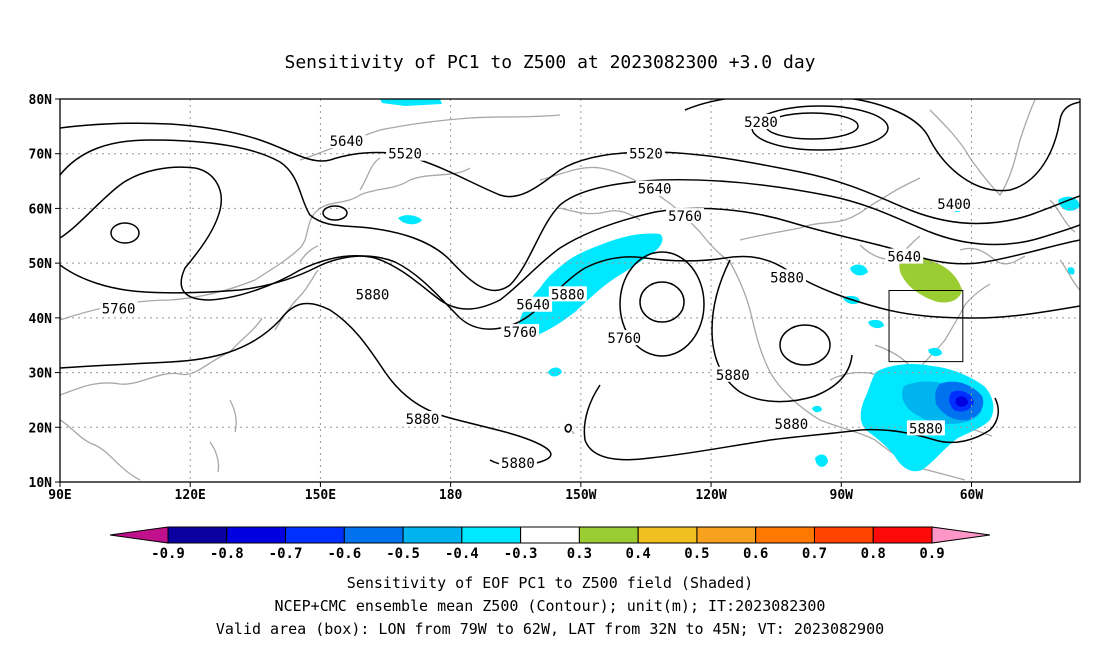 The height and width of the screenshot is (650, 1100). I want to click on colorbar-tick-label: -0.3, so click(521, 554).